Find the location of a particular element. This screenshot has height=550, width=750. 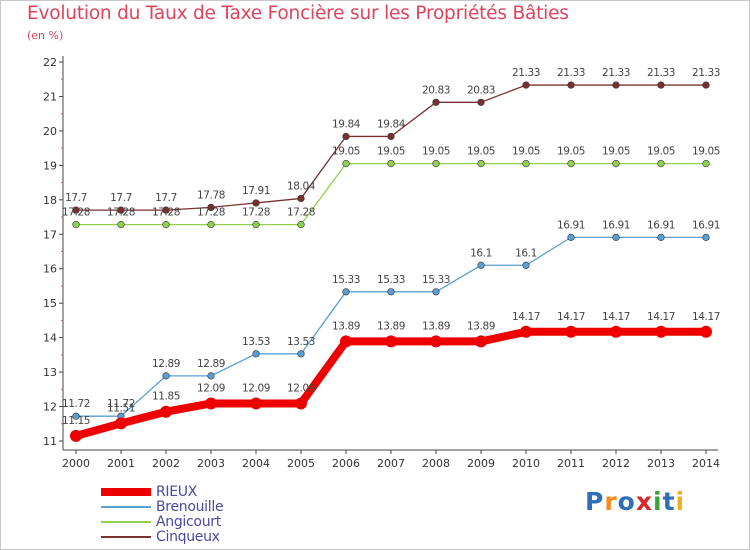

data-label-cinqueux: 17.7 is located at coordinates (166, 198).